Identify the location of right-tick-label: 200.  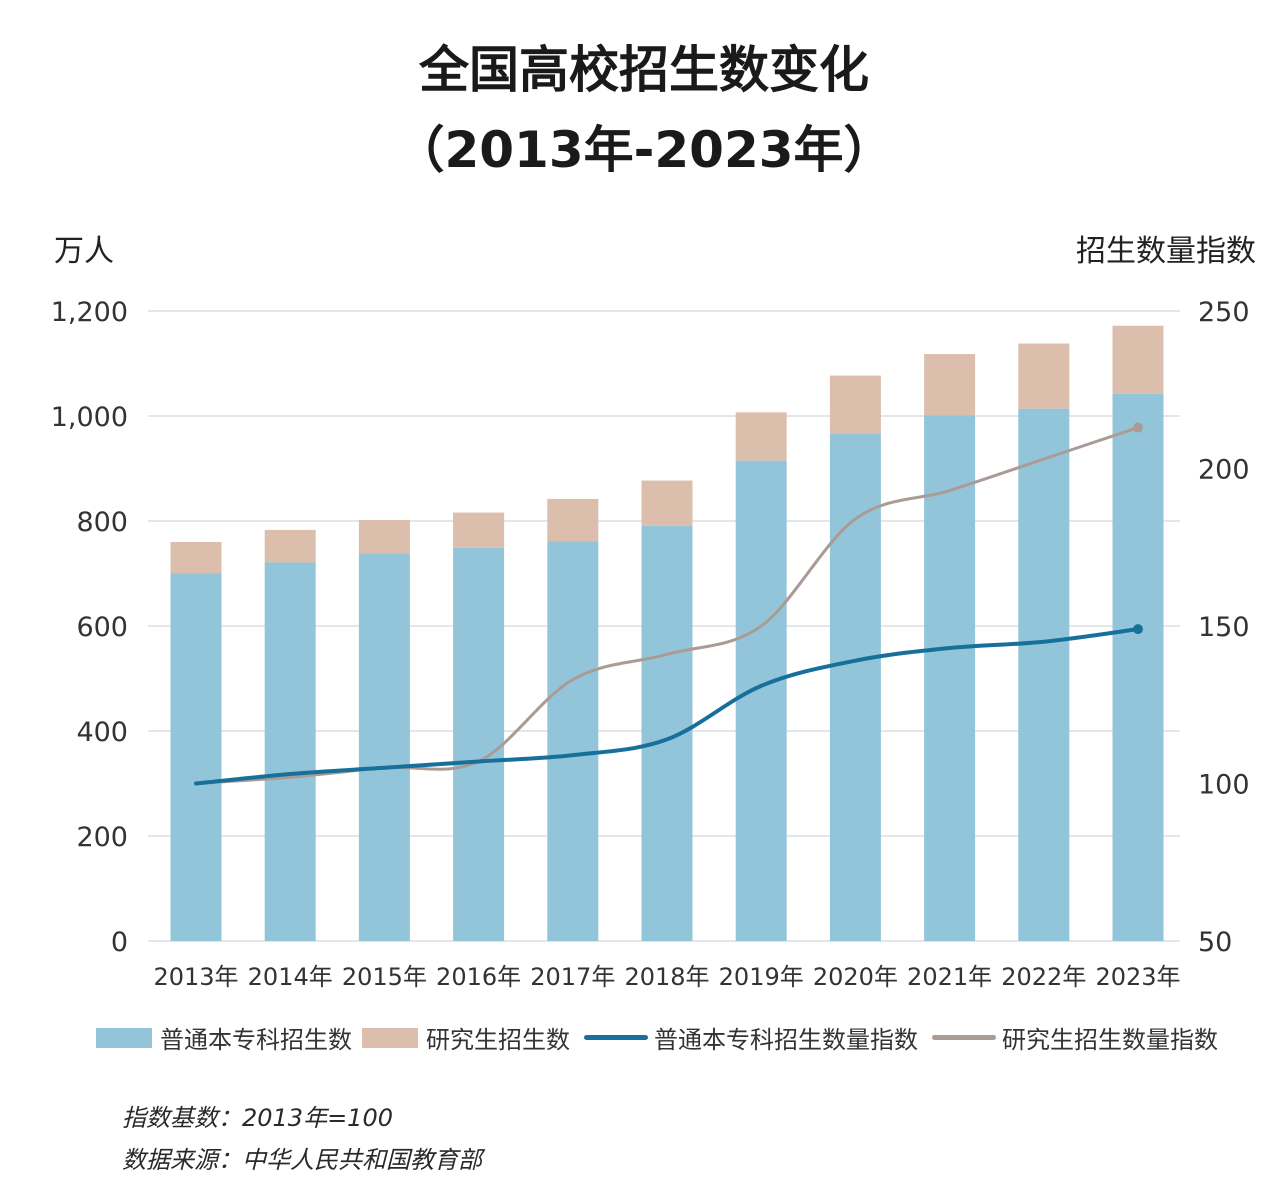
(1224, 470).